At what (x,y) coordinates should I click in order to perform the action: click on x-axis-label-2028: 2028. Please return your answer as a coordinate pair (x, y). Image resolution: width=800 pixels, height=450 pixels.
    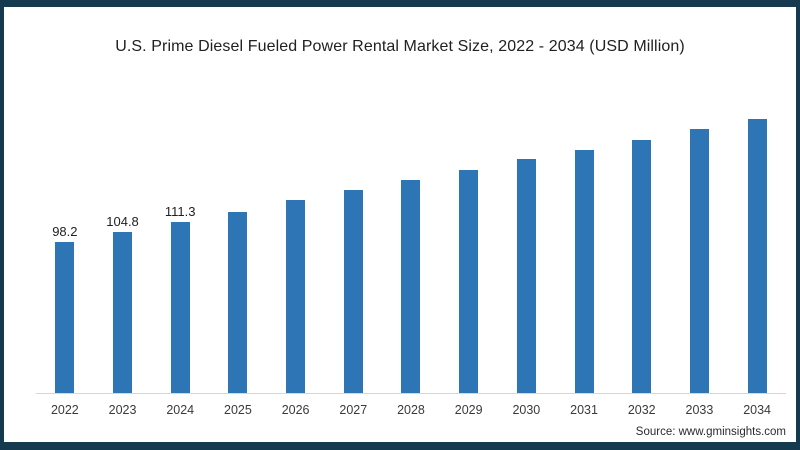
    Looking at the image, I should click on (411, 410).